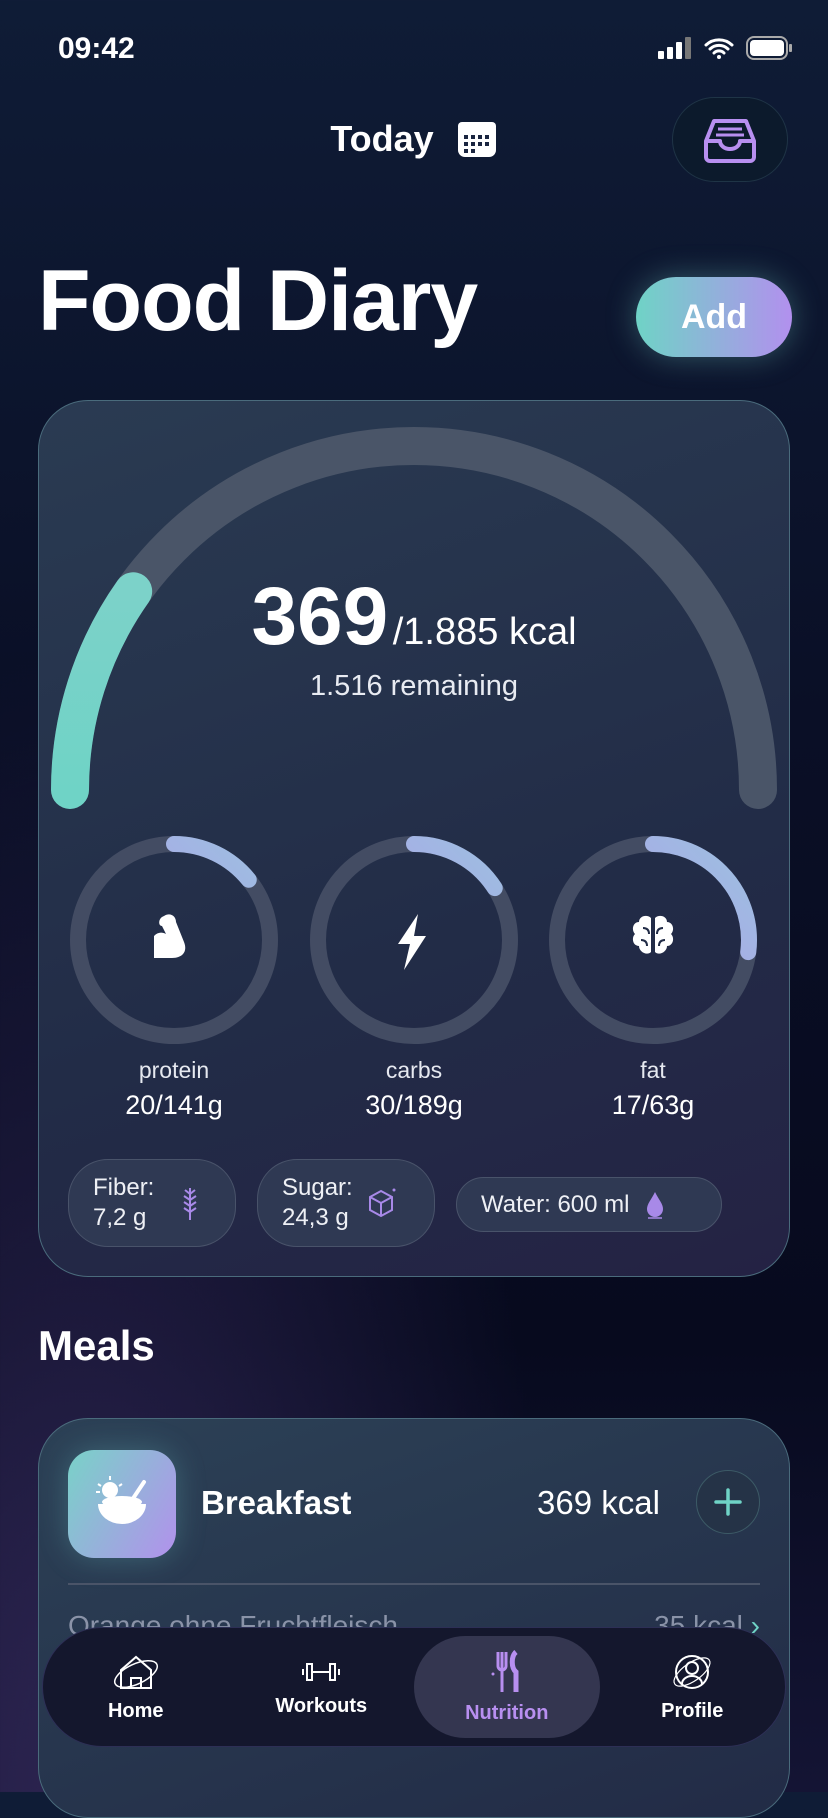 Image resolution: width=828 pixels, height=1818 pixels. I want to click on sugar-value: 24,3 g, so click(315, 1217).